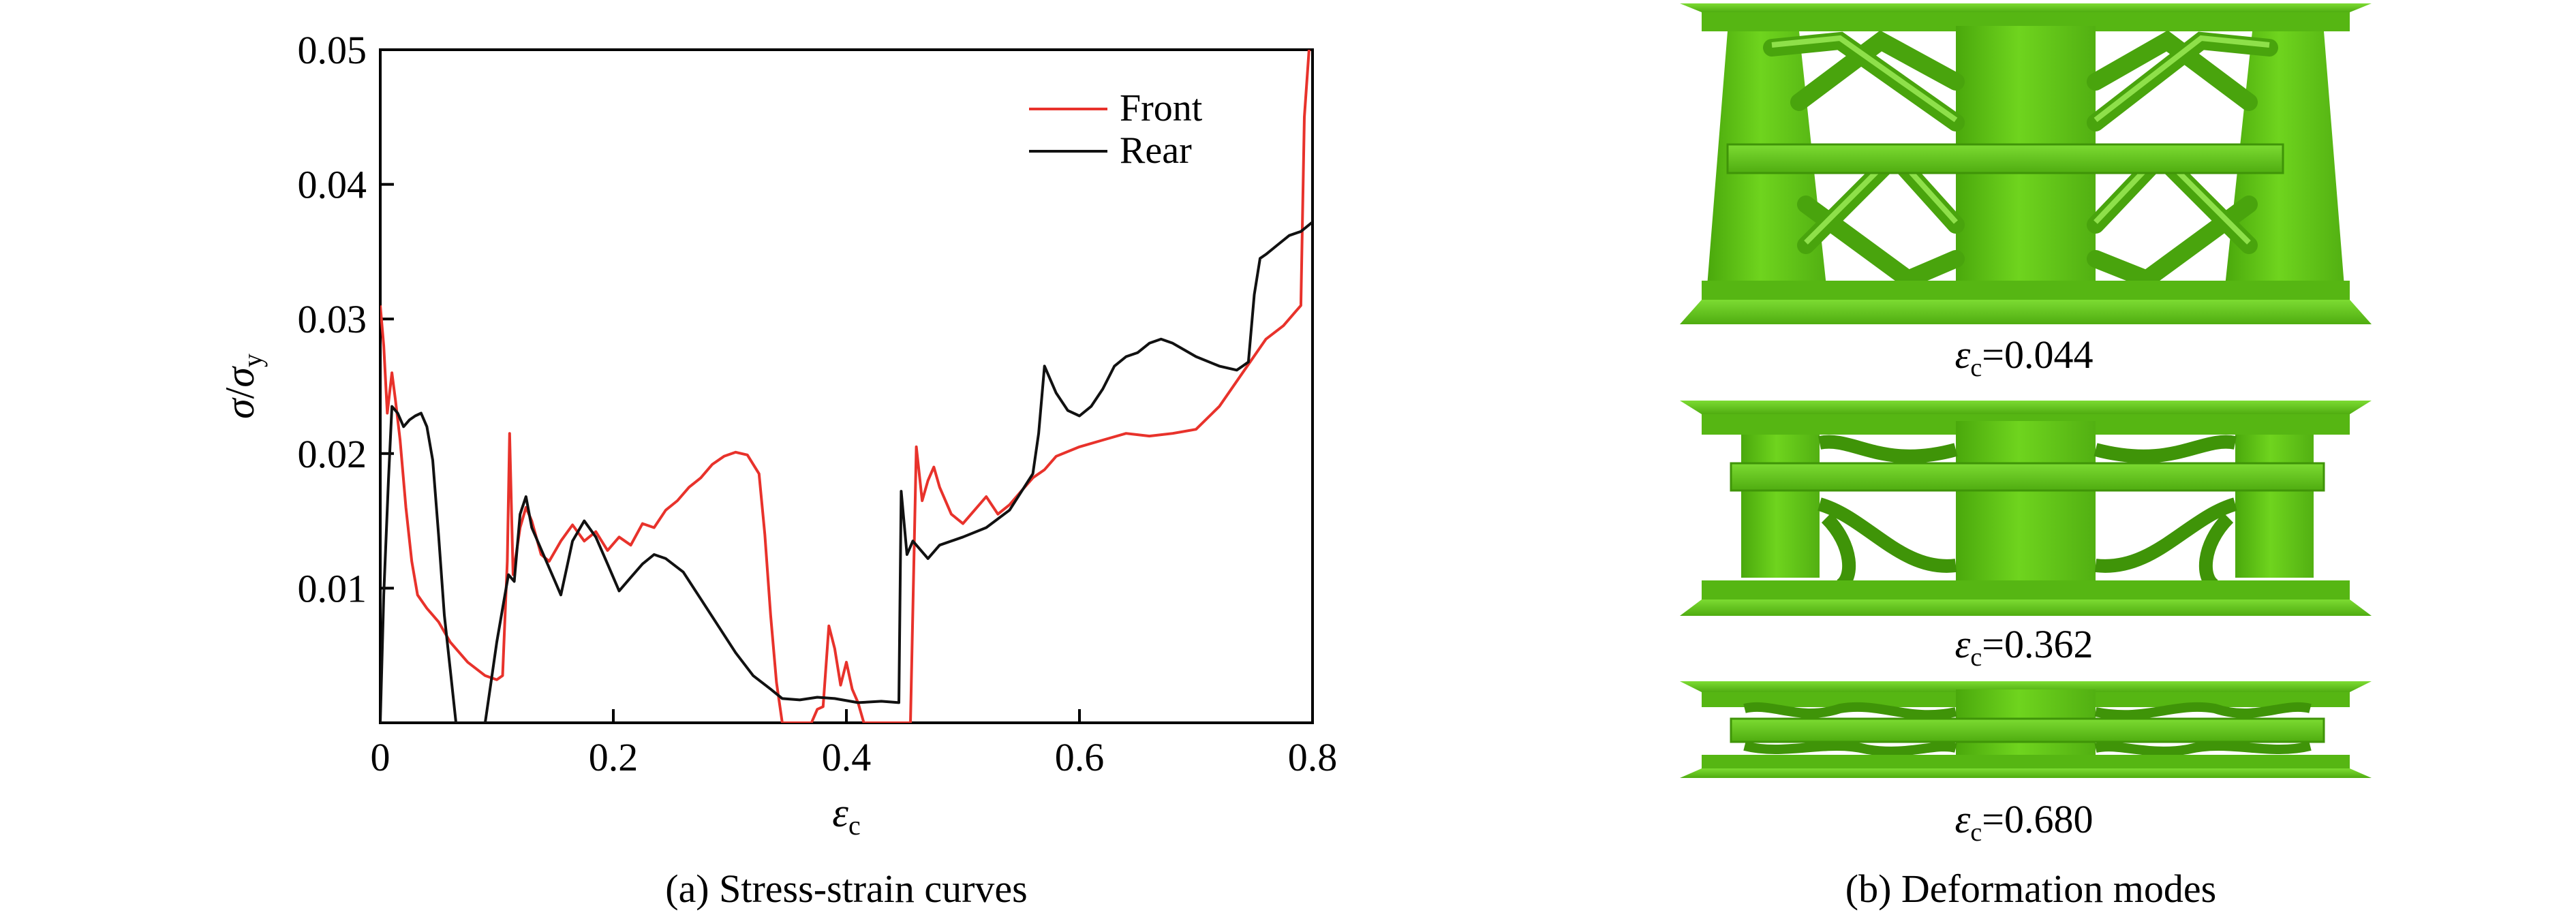  What do you see at coordinates (1156, 150) in the screenshot?
I see `legend-label-rear: Rear` at bounding box center [1156, 150].